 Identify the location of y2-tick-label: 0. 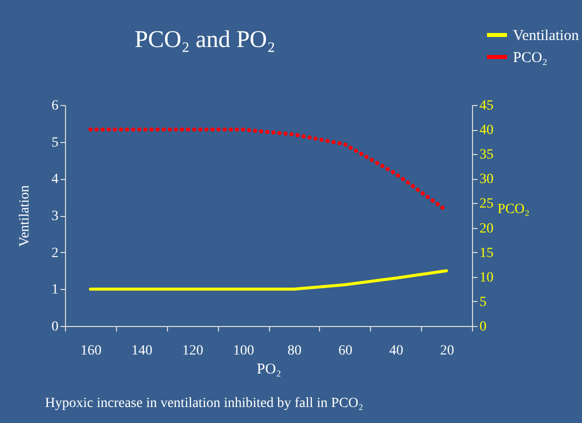
(483, 327).